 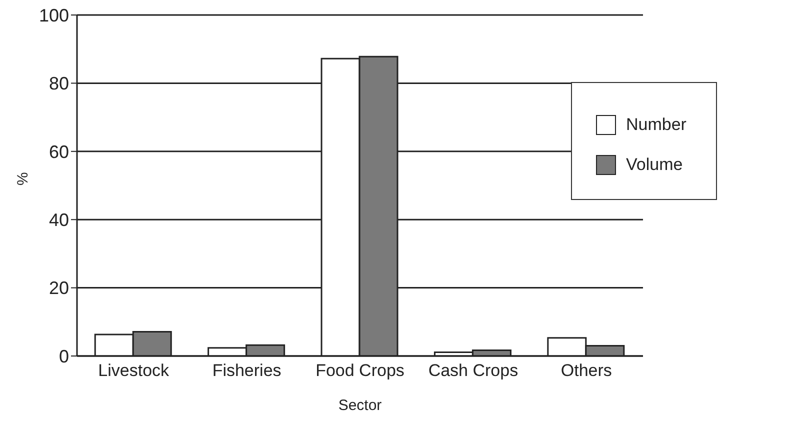 I want to click on y-tick-label: 60, so click(x=58, y=152).